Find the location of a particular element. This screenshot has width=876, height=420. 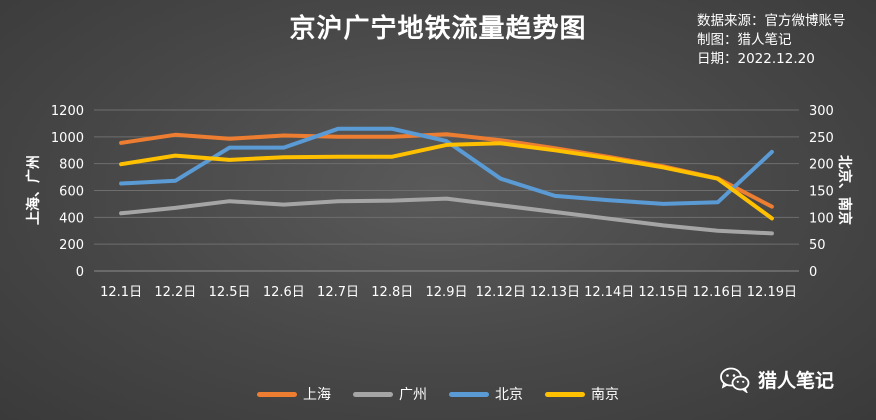

legend-item-nanjing: 南京 is located at coordinates (582, 394).